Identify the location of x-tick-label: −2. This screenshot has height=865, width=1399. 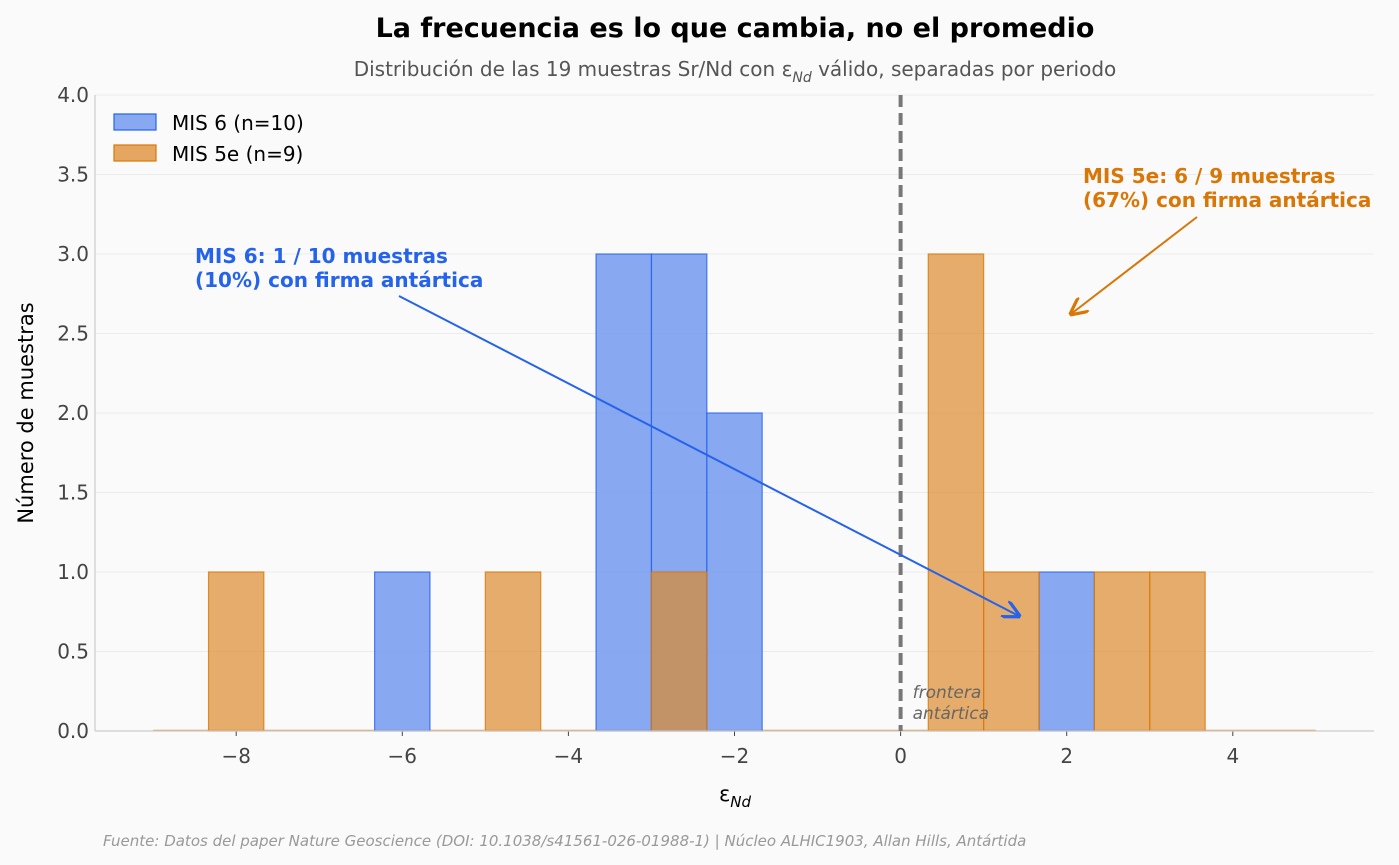
(734, 756).